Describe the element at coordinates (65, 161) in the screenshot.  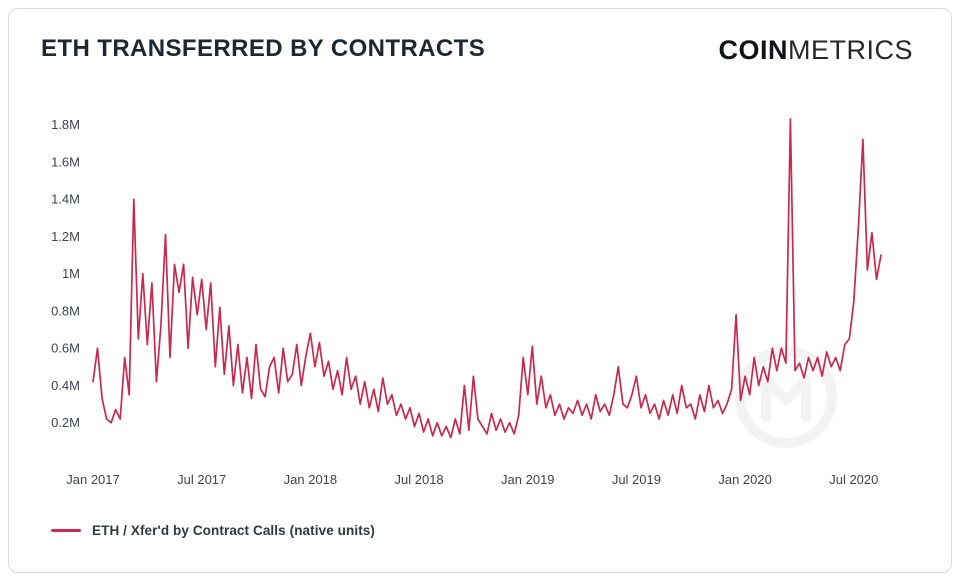
I see `y-axis-tick-label: 1.6M` at that location.